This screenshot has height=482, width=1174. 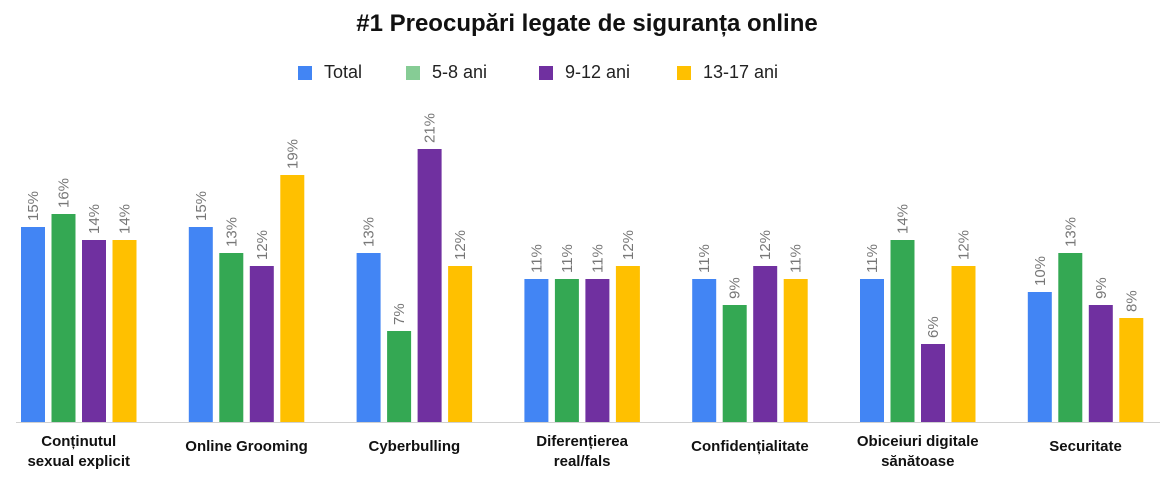 I want to click on legend-item: 5-8 ani, so click(x=446, y=72).